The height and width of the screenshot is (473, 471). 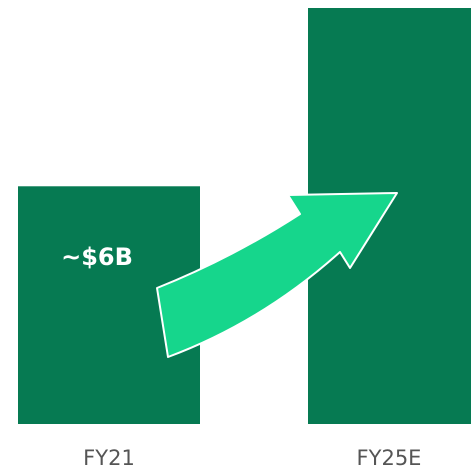 What do you see at coordinates (109, 458) in the screenshot?
I see `x-tick-label: FY21` at bounding box center [109, 458].